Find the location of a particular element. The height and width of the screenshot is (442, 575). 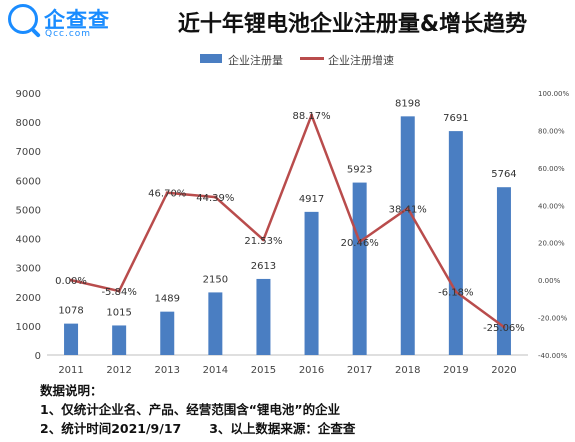

y-left-tick-label: 7000 is located at coordinates (28, 152).